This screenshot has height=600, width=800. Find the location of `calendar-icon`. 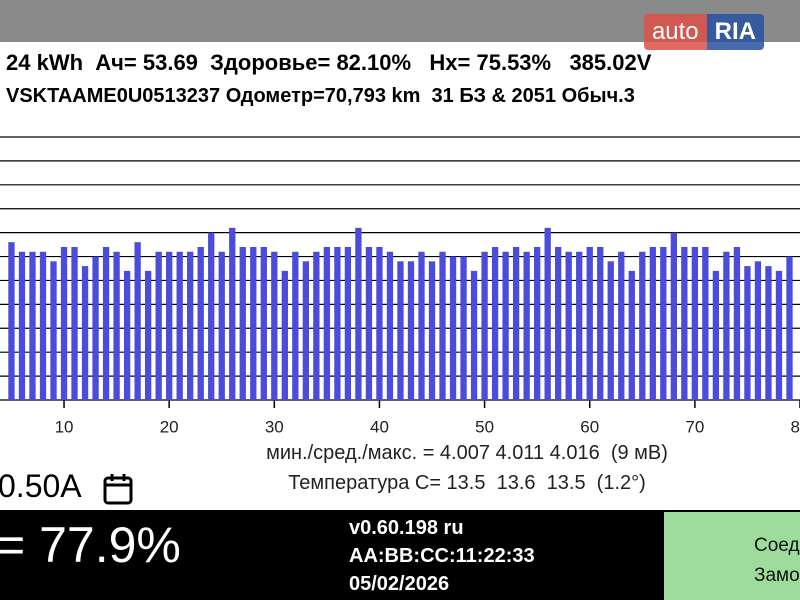

calendar-icon is located at coordinates (118, 489).